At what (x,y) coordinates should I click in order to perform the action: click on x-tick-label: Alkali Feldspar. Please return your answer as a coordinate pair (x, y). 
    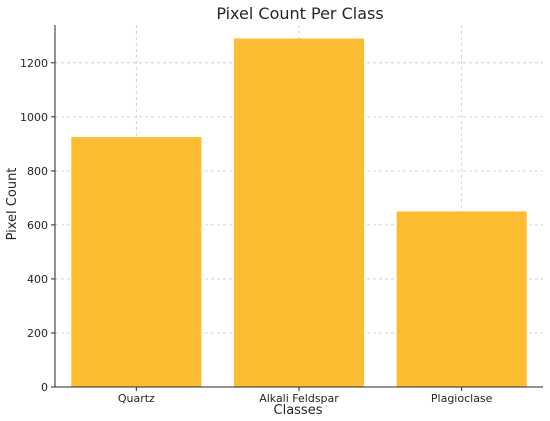
    Looking at the image, I should click on (299, 398).